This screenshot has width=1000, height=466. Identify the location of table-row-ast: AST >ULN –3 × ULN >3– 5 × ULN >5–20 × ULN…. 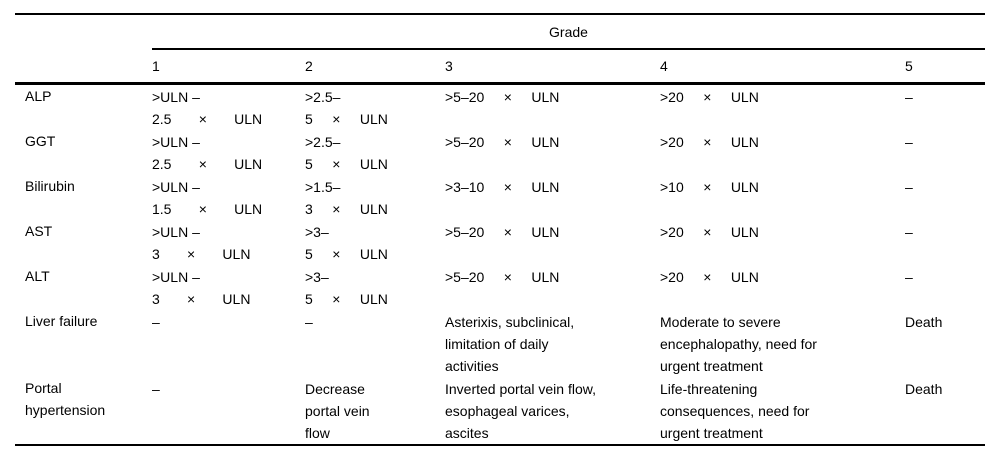
(500, 242).